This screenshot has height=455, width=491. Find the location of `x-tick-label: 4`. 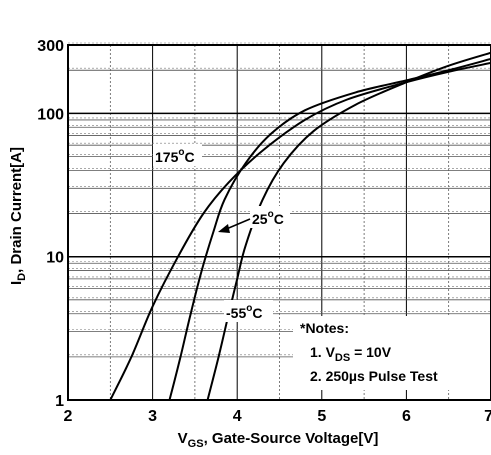

x-tick-label: 4 is located at coordinates (237, 416).